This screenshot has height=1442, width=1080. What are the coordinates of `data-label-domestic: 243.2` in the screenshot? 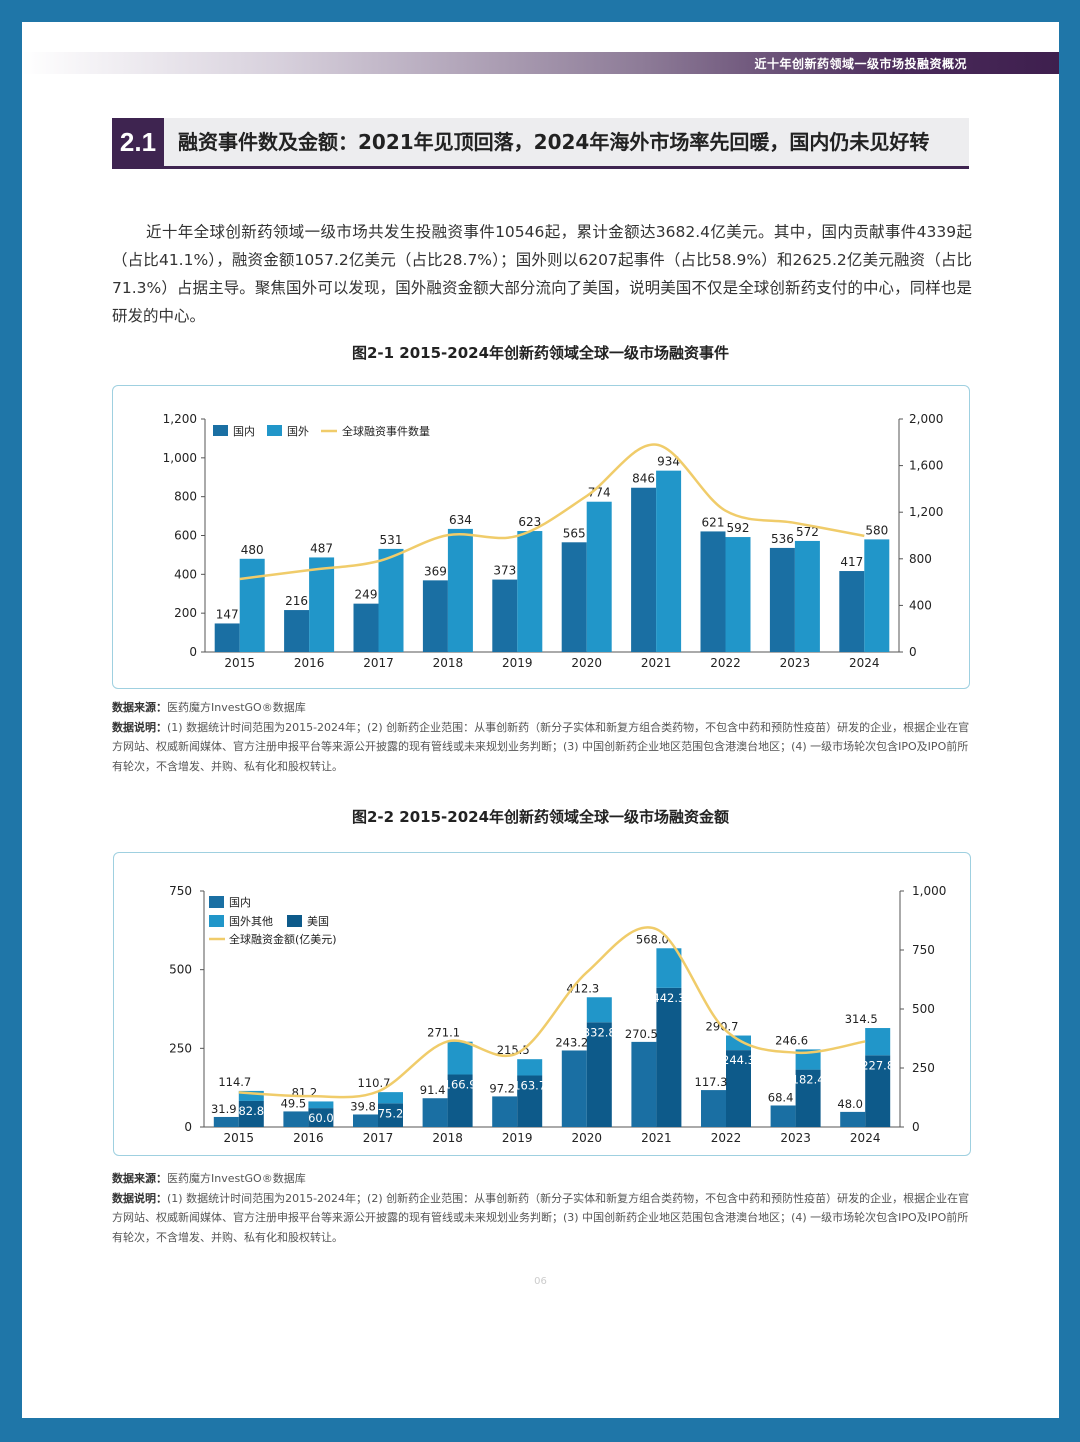 It's located at (571, 1042).